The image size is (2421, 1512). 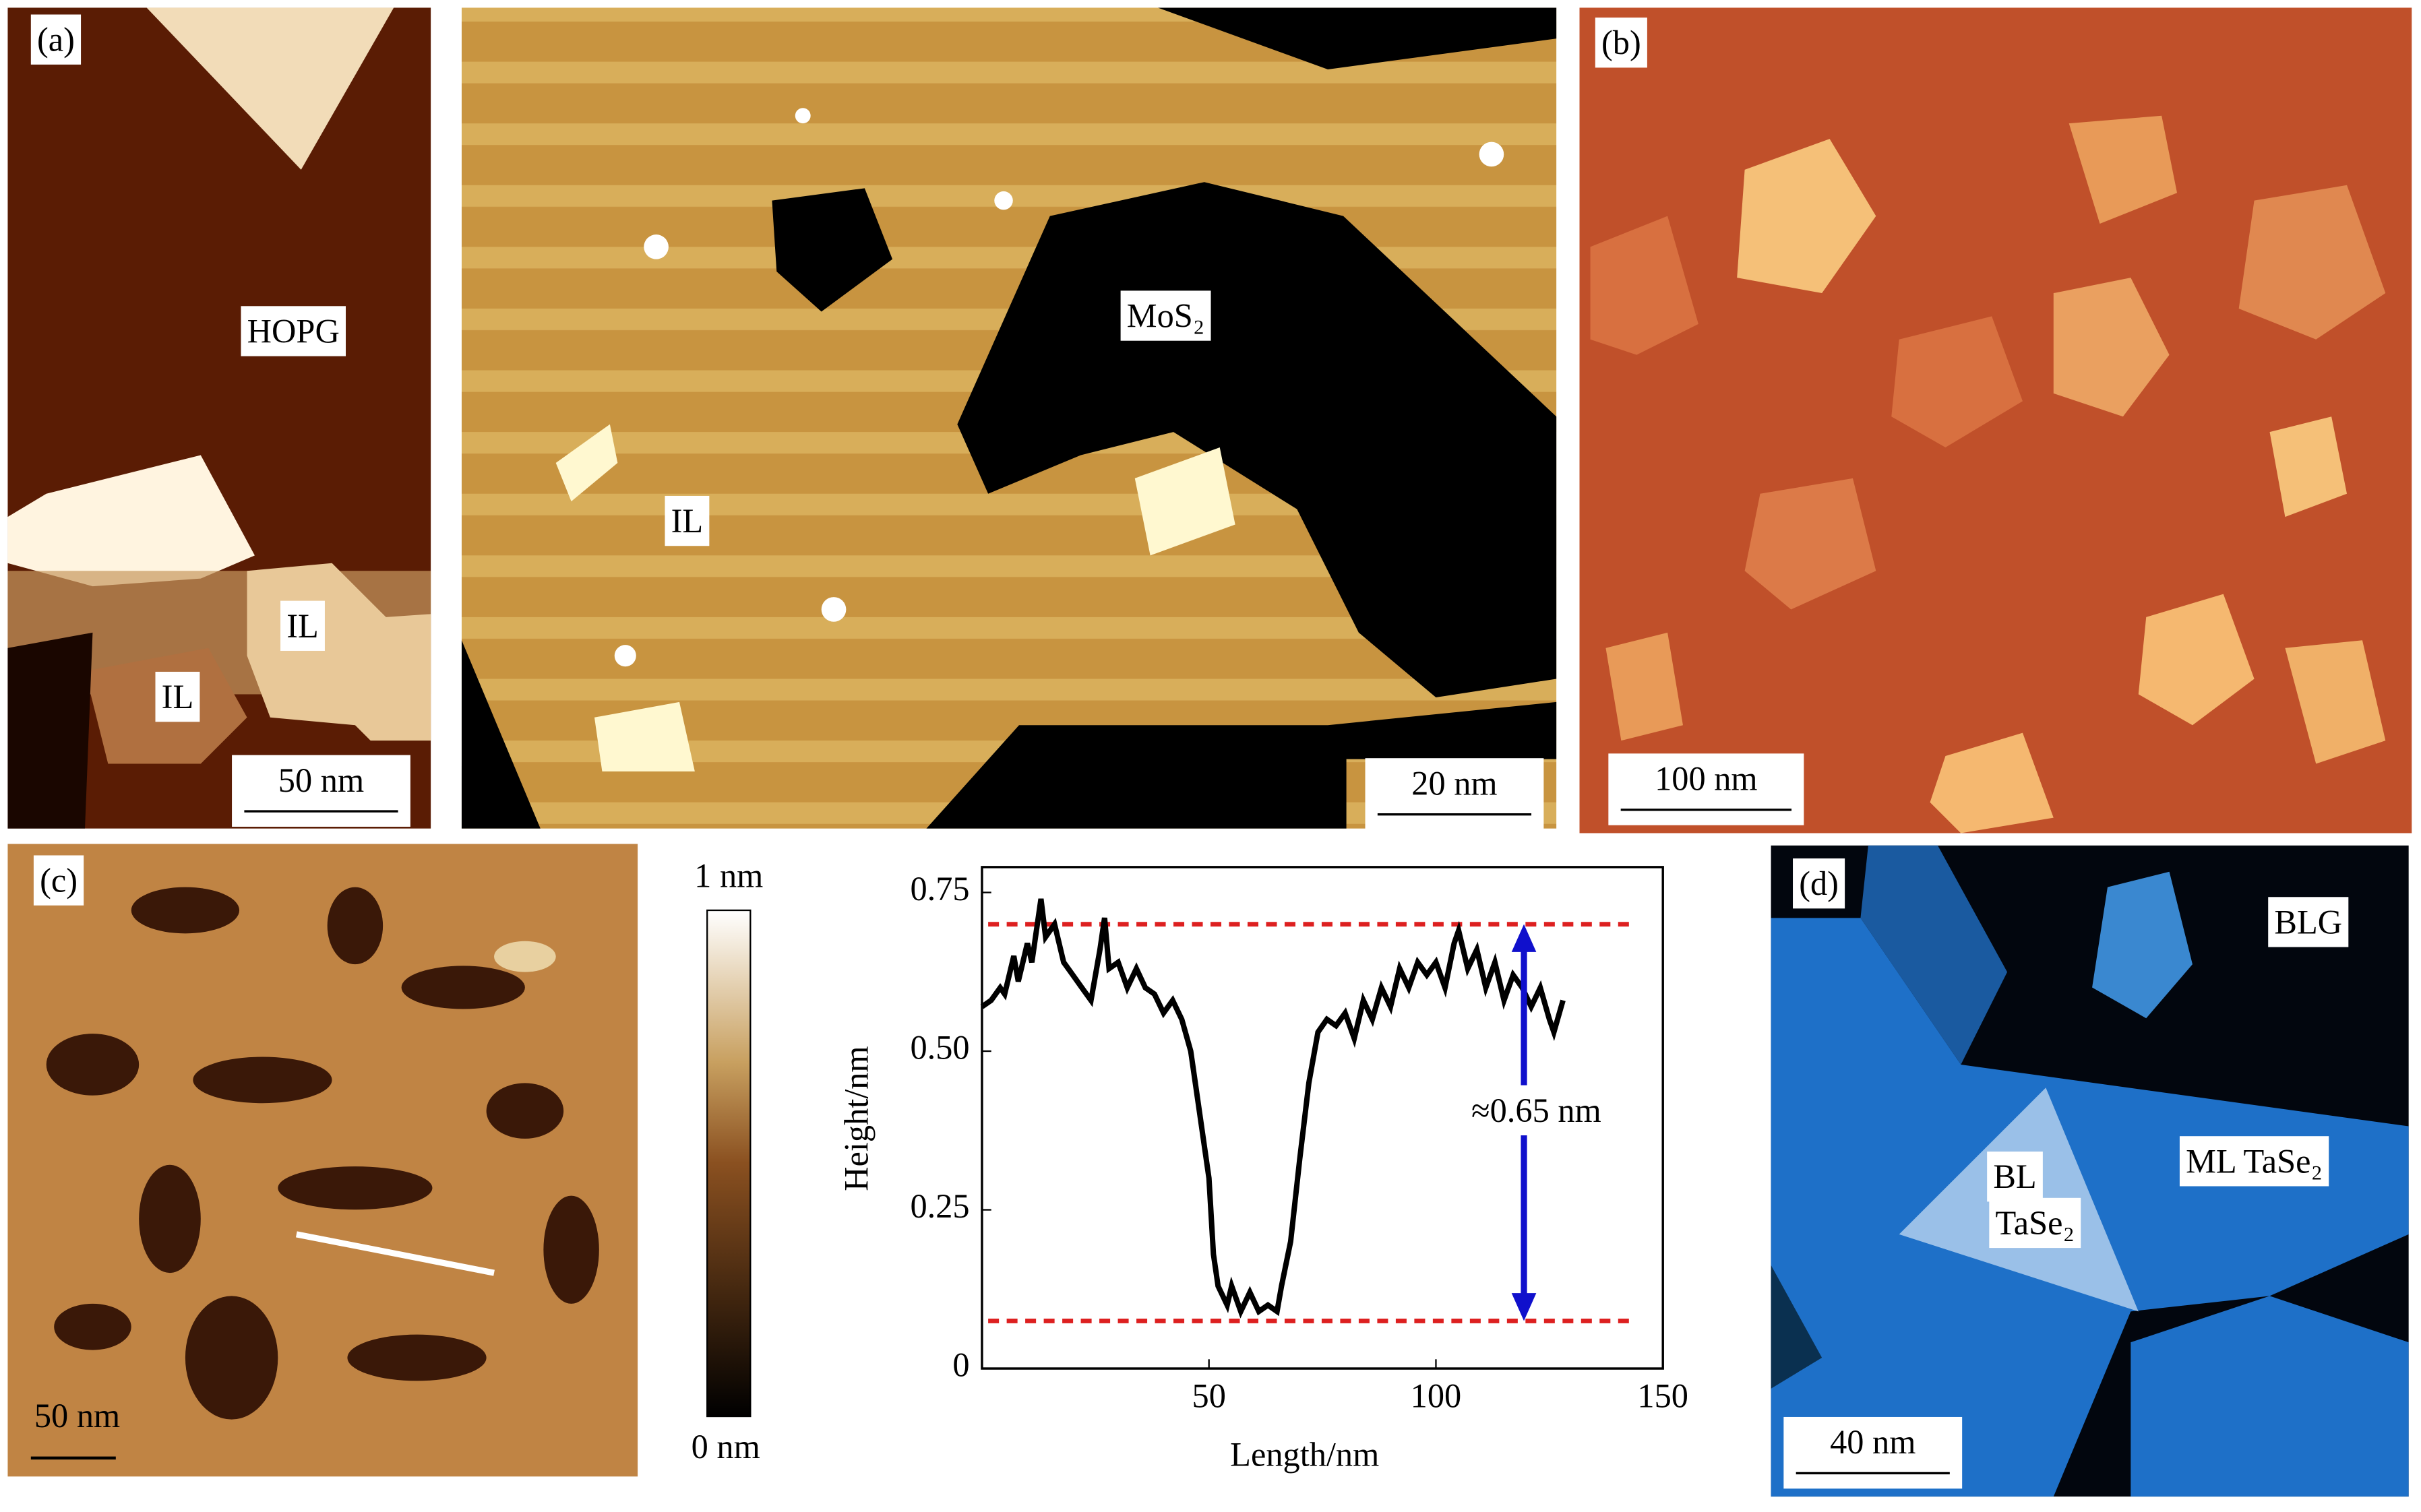 I want to click on region-label: HOPG, so click(x=293, y=331).